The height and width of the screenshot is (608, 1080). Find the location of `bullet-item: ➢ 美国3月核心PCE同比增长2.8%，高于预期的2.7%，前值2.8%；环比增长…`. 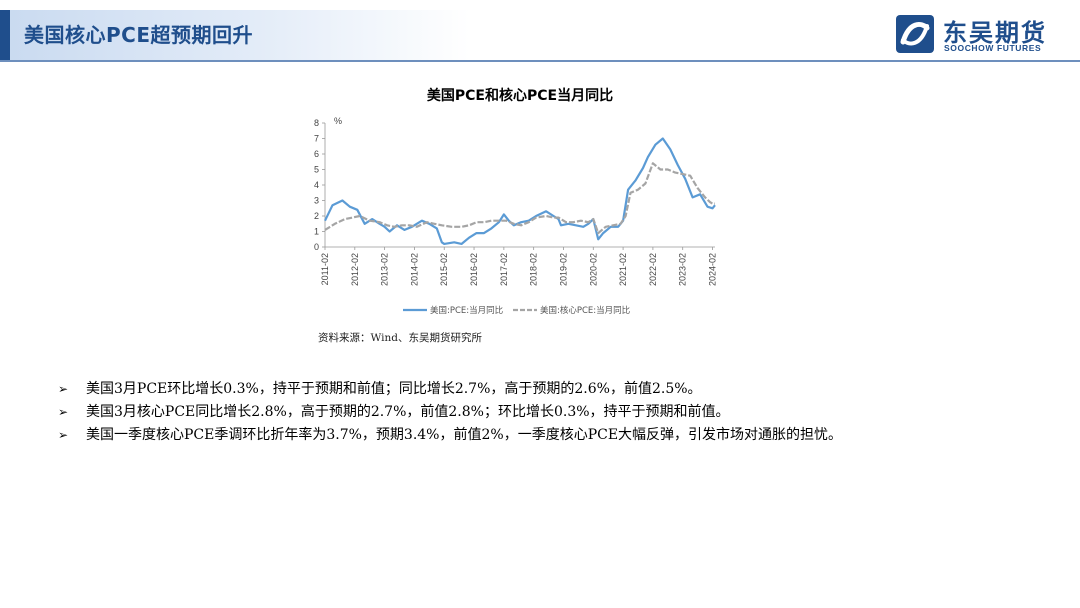

bullet-item: ➢ 美国3月核心PCE同比增长2.8%，高于预期的2.7%，前值2.8%；环比增长… is located at coordinates (558, 412).